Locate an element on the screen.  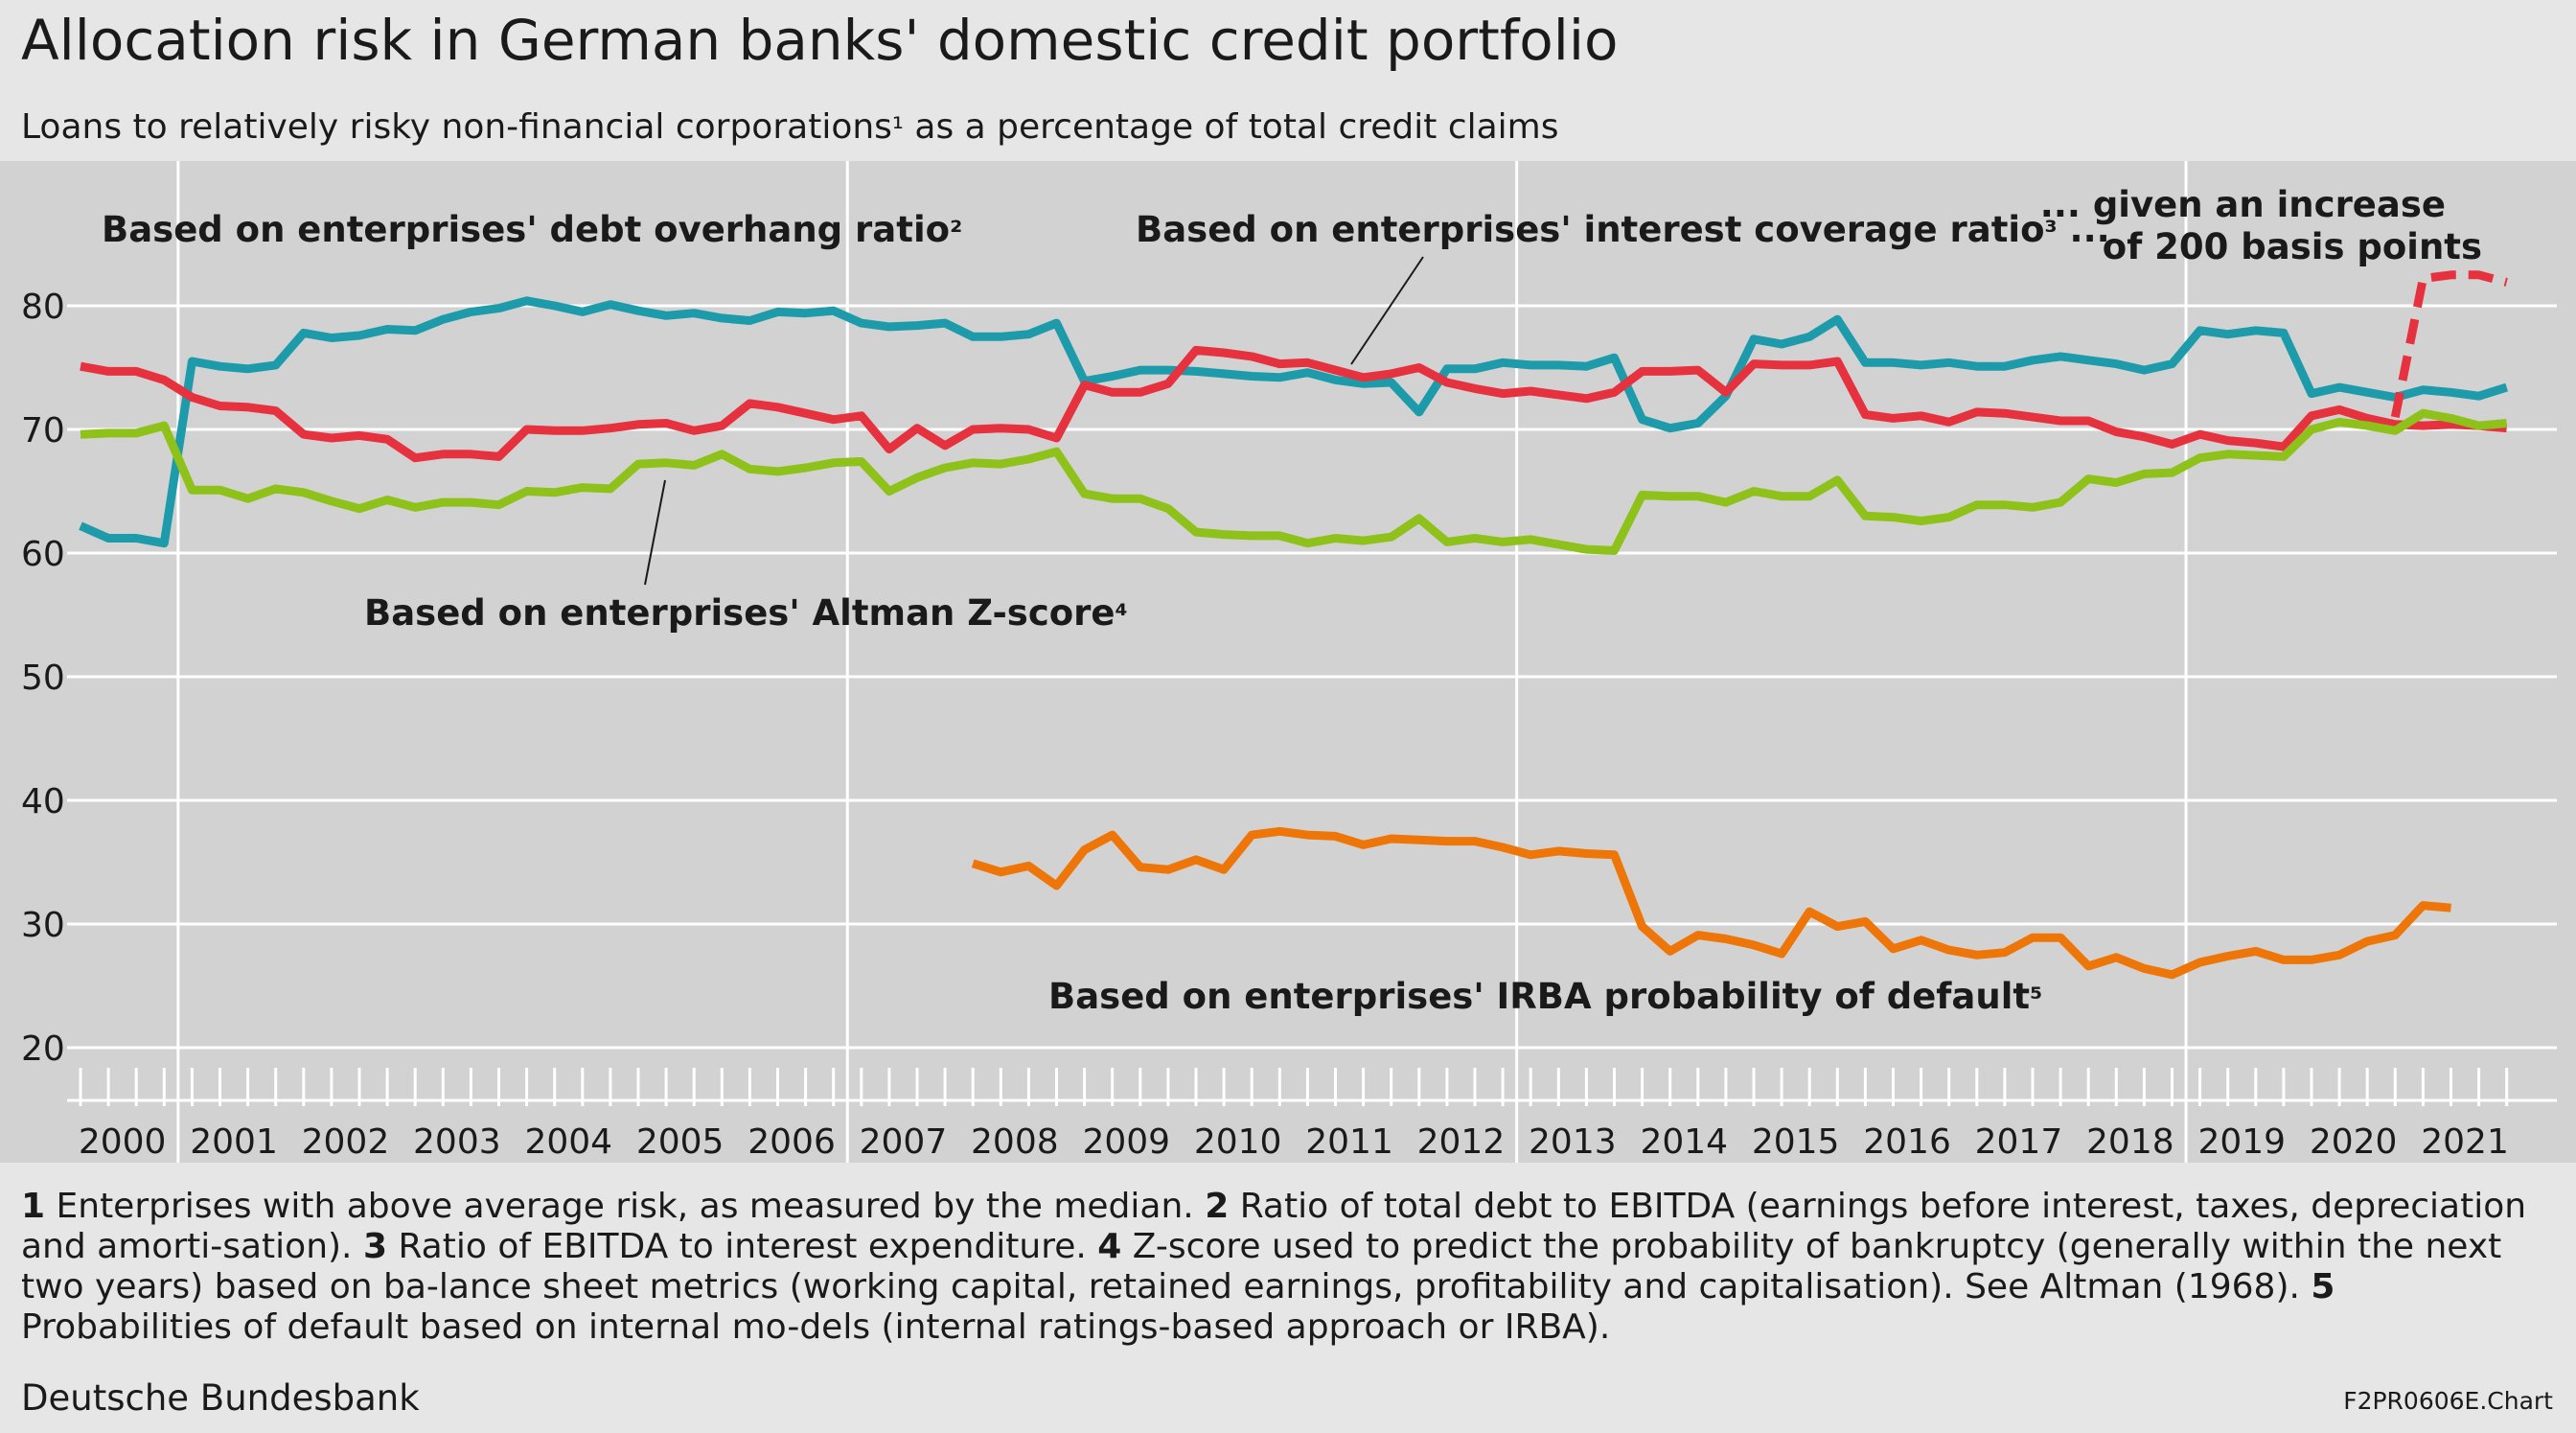
x-tick-label: 2016 is located at coordinates (1907, 1142).